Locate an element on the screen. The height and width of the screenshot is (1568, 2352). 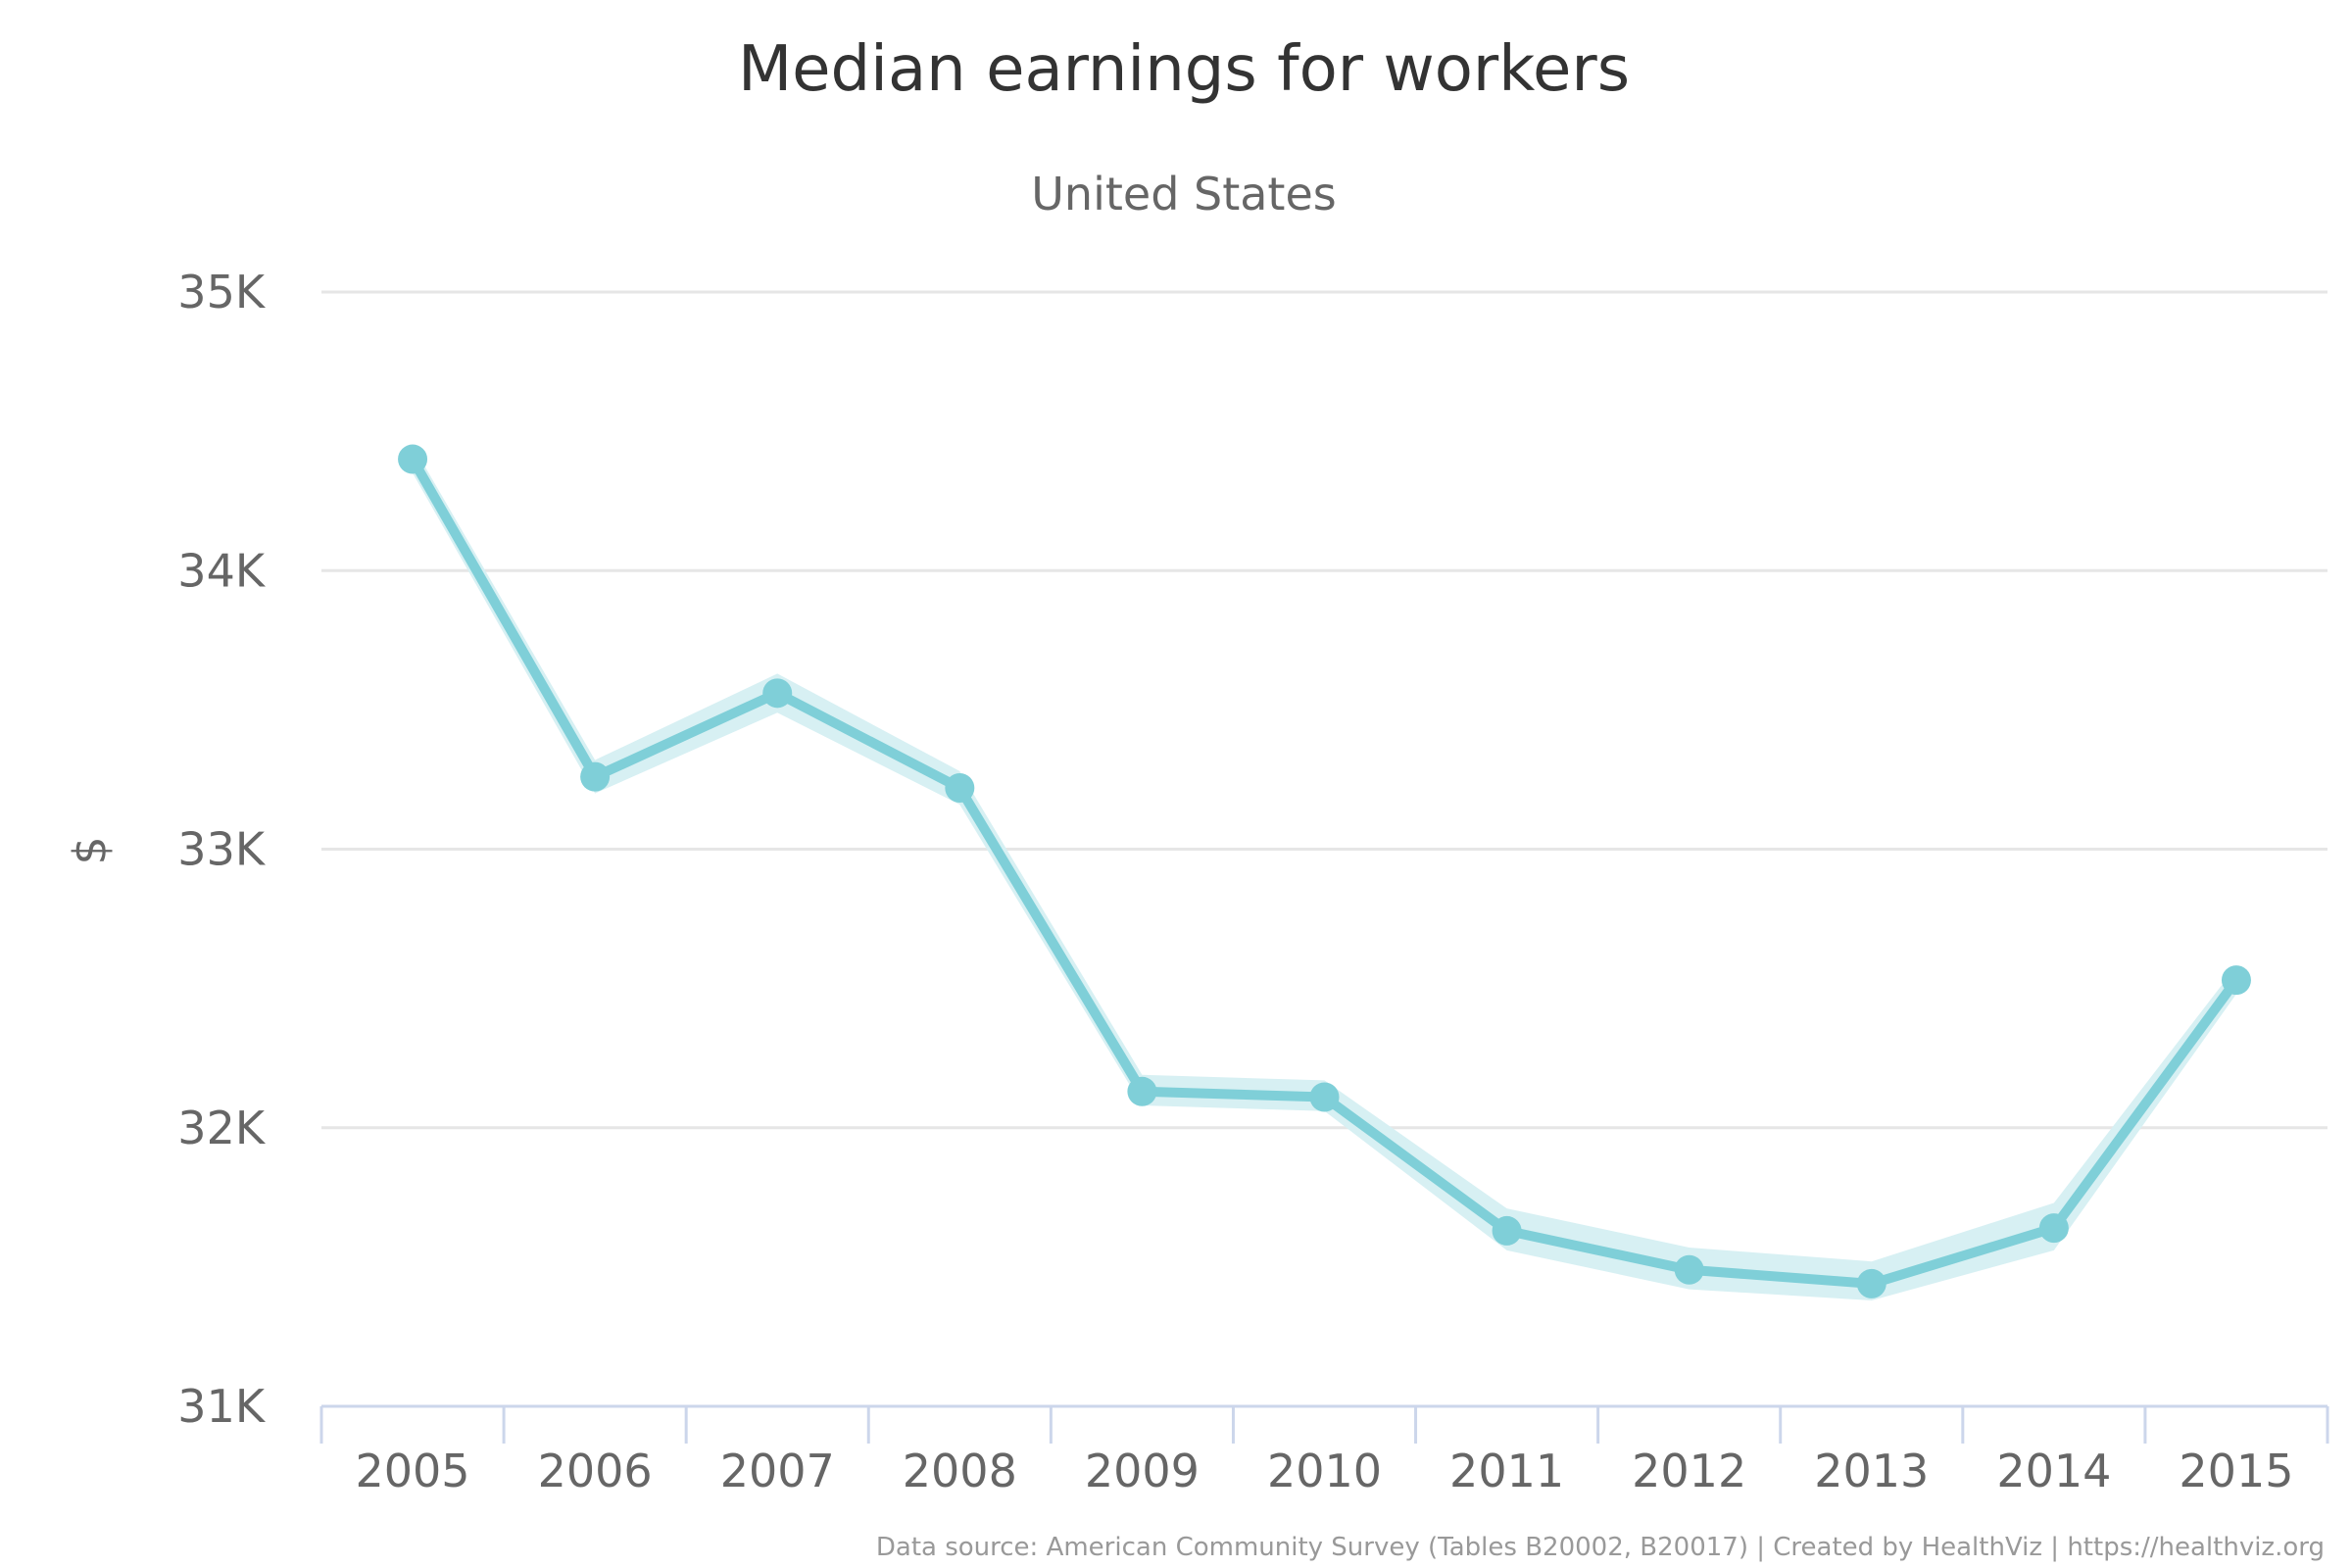
x-tick-label: 2012 is located at coordinates (1689, 1471).